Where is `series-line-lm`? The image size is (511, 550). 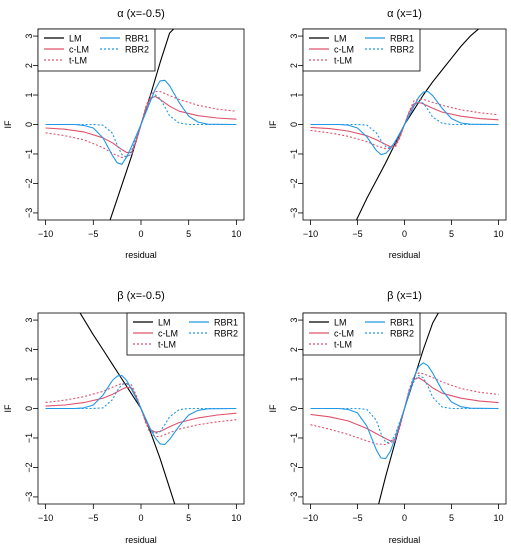 series-line-lm is located at coordinates (127, 408).